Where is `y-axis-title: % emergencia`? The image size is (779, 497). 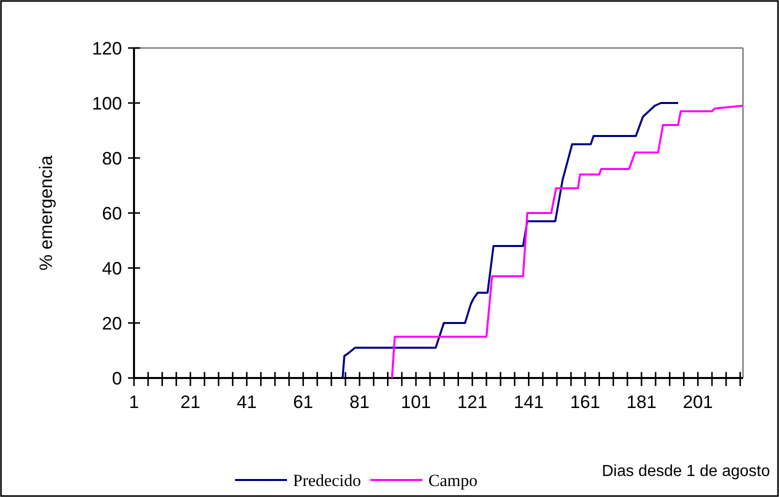 y-axis-title: % emergencia is located at coordinates (46, 212).